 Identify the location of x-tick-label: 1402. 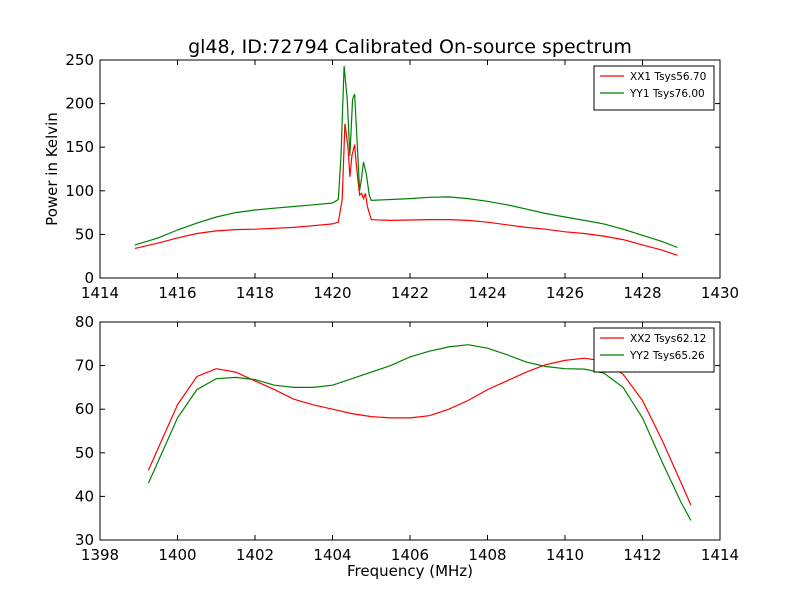
(255, 555).